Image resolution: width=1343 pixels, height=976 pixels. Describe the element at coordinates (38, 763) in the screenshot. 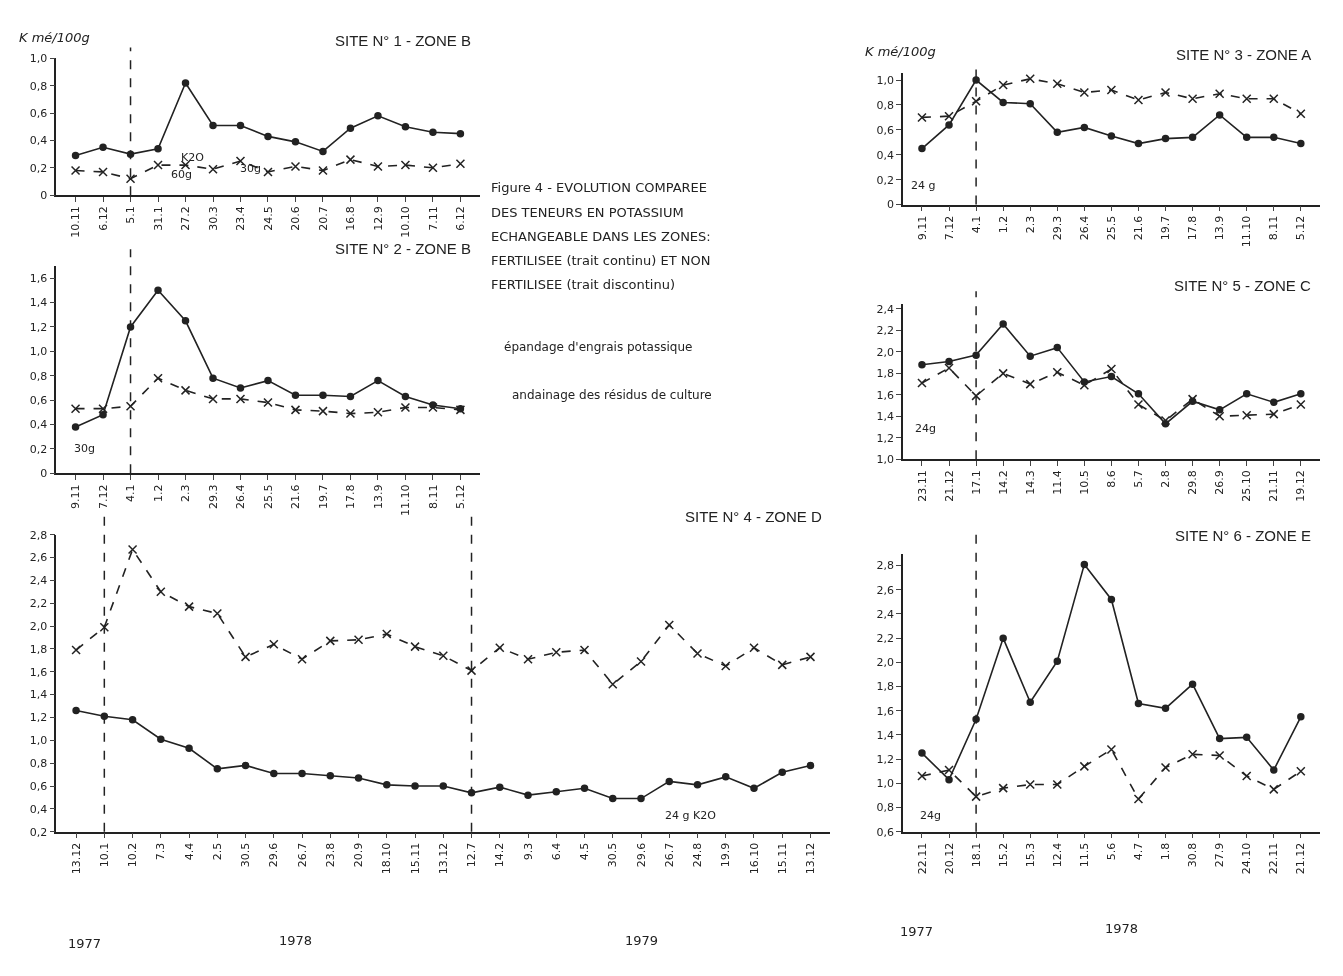

I see `y-tick-label: 0,8` at that location.